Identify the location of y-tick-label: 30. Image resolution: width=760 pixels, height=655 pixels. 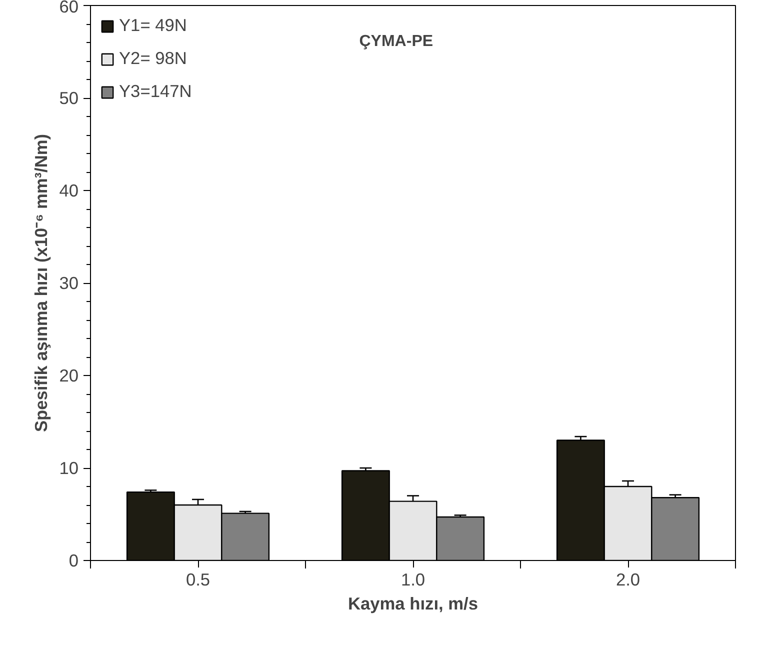
(69, 283).